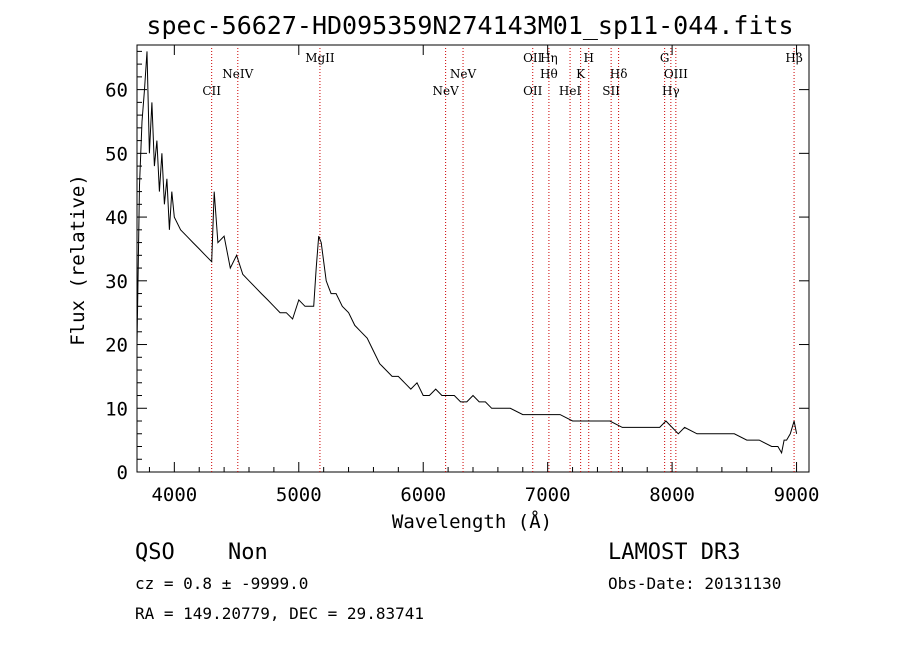  I want to click on line-marker-label: Hβ, so click(793, 58).